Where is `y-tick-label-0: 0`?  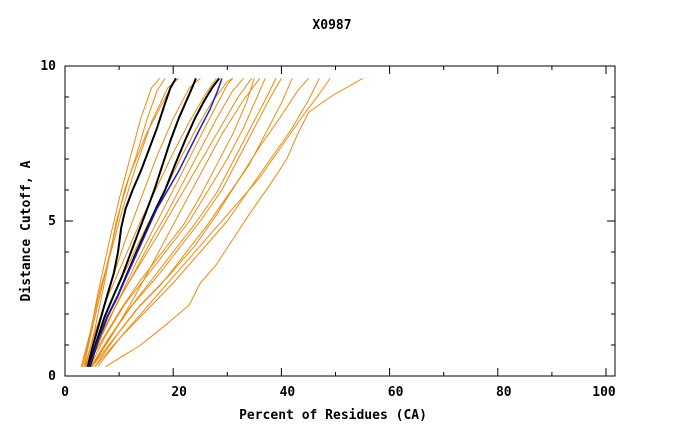 y-tick-label-0: 0 is located at coordinates (52, 376).